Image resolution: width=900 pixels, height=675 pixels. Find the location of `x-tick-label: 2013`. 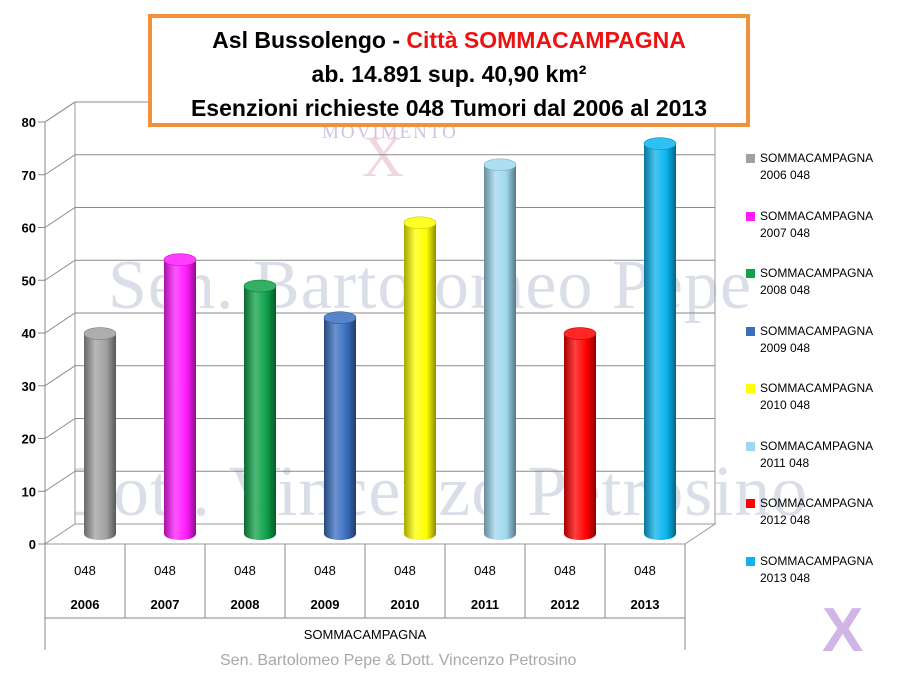

x-tick-label: 2013 is located at coordinates (645, 604).